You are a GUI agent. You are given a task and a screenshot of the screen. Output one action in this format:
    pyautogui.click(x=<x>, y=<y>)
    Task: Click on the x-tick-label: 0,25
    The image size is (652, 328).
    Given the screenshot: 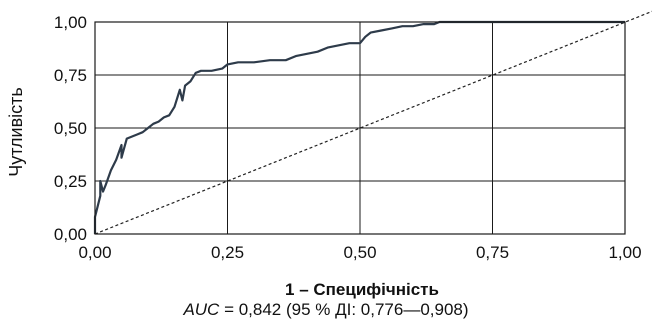 What is the action you would take?
    pyautogui.click(x=227, y=252)
    